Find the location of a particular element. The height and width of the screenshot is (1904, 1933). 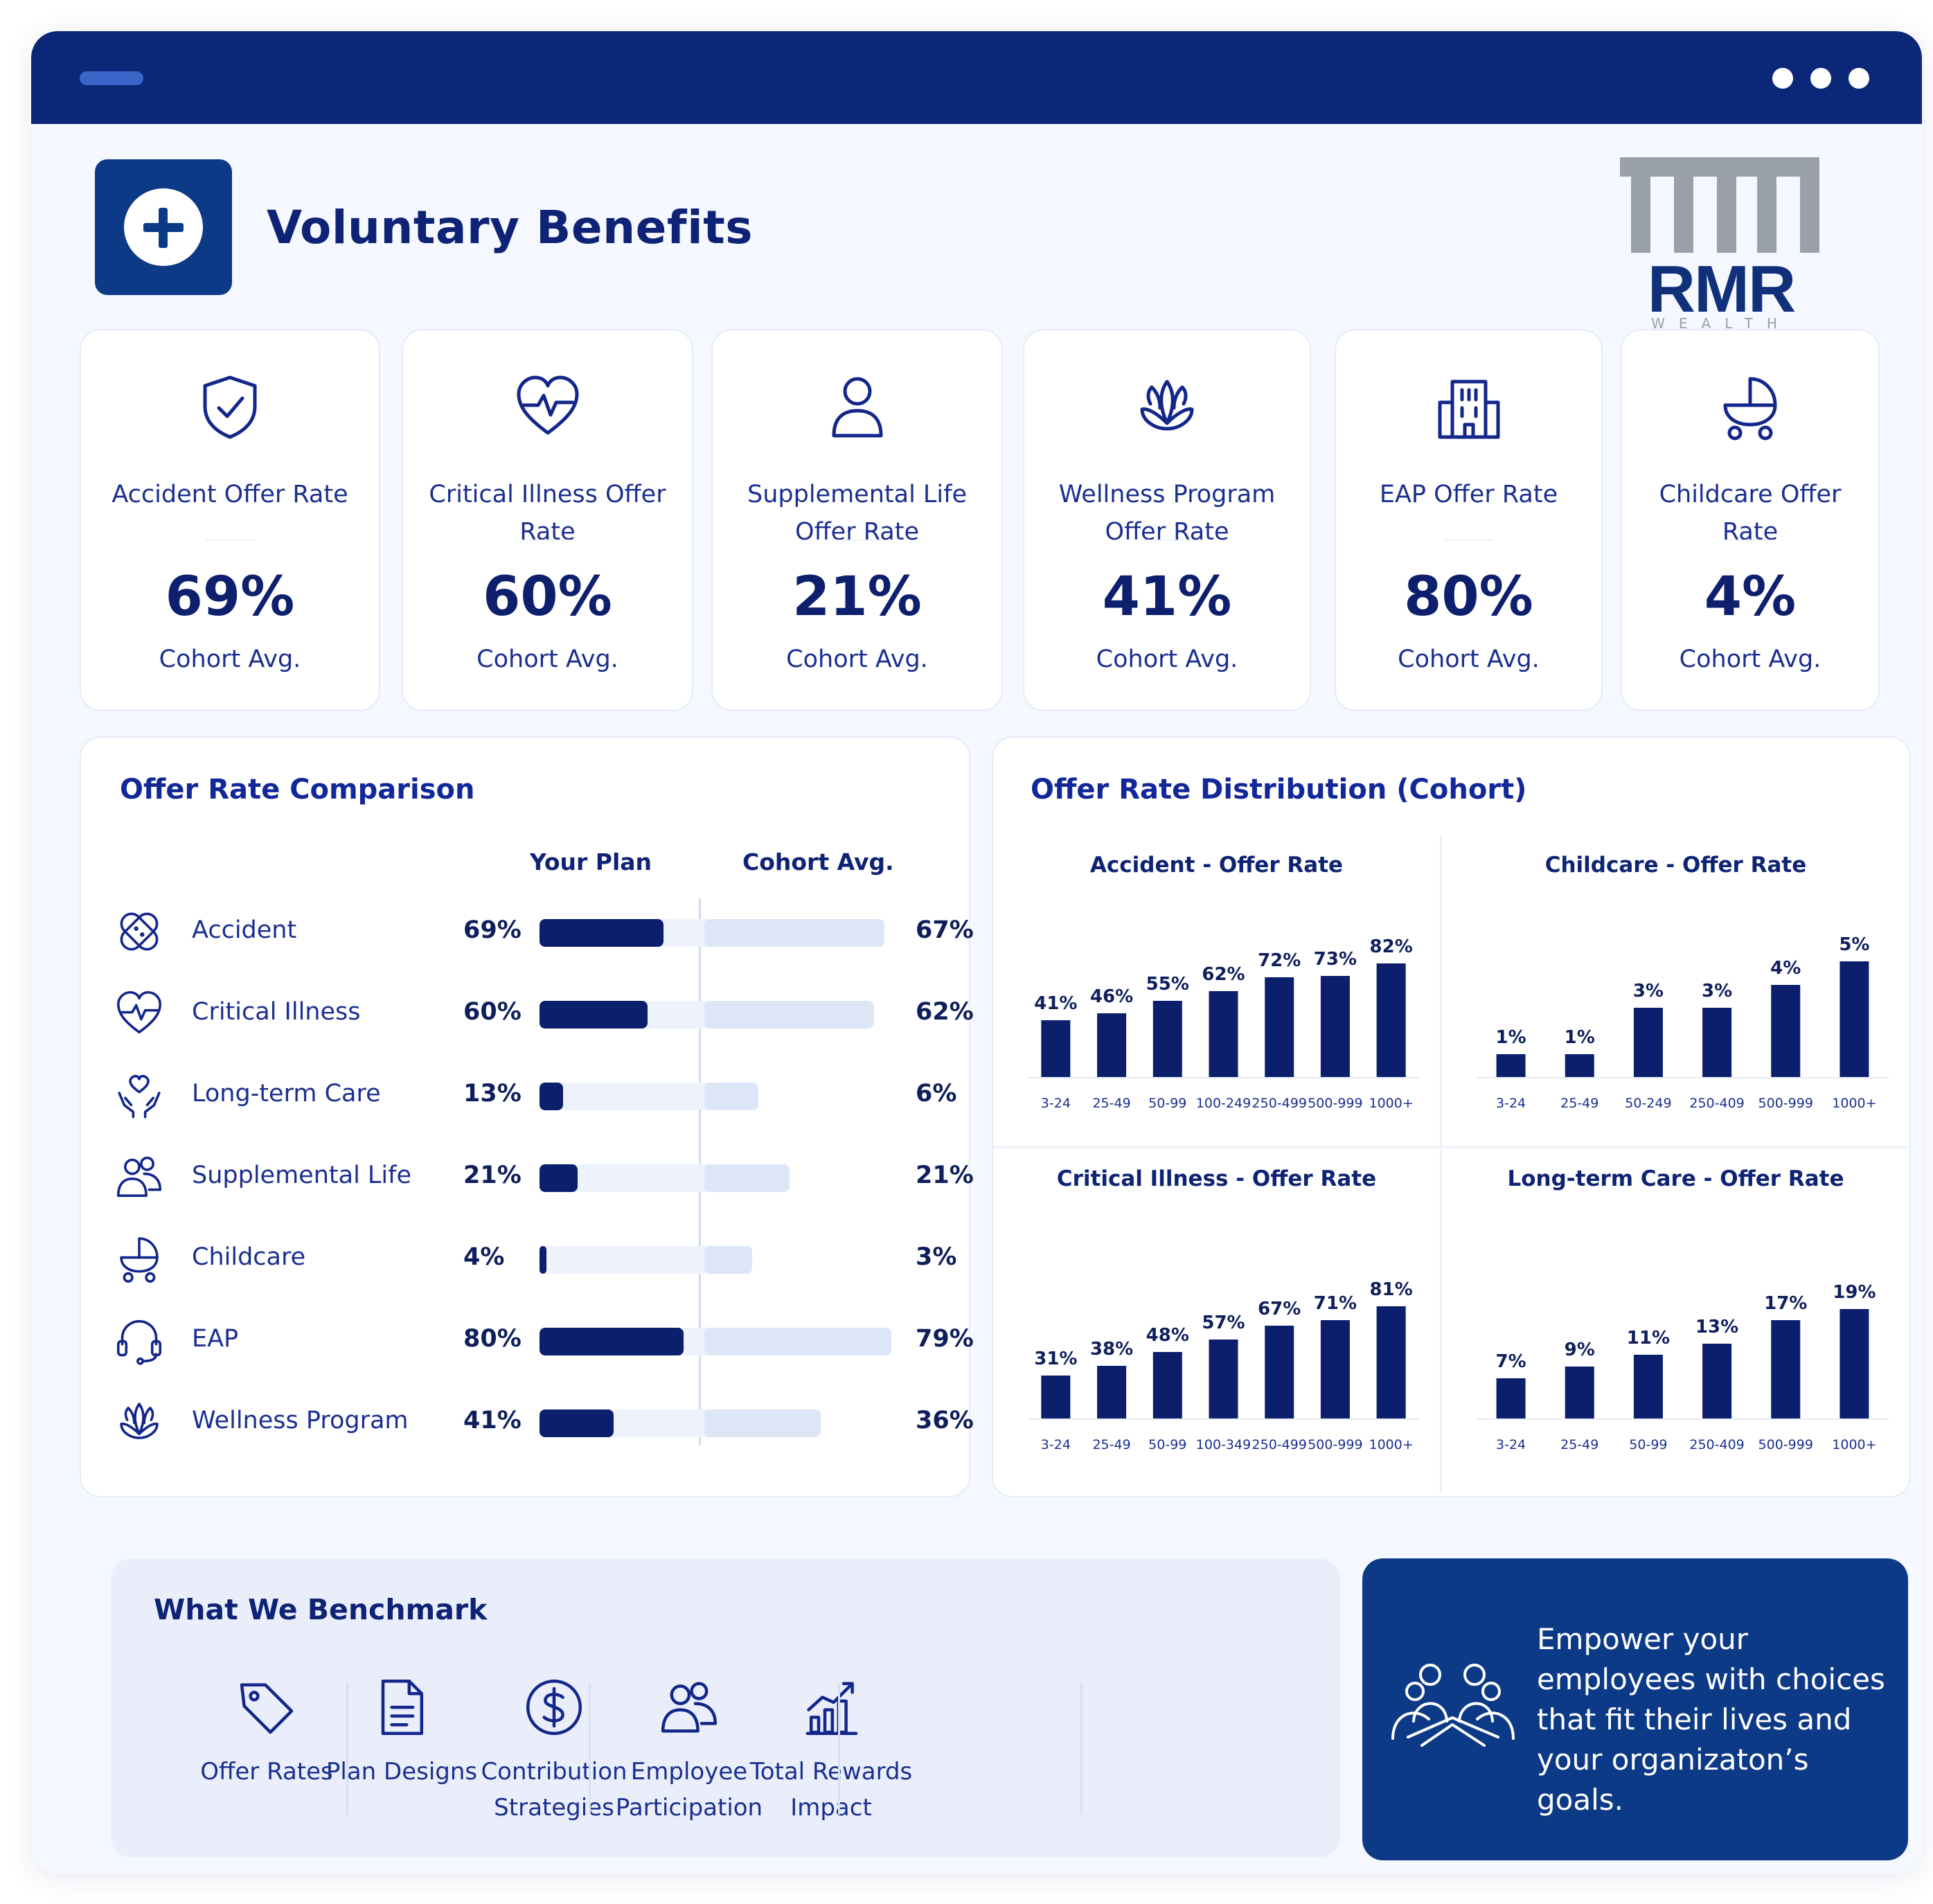

cohort-avg-value: 6% is located at coordinates (936, 1093).